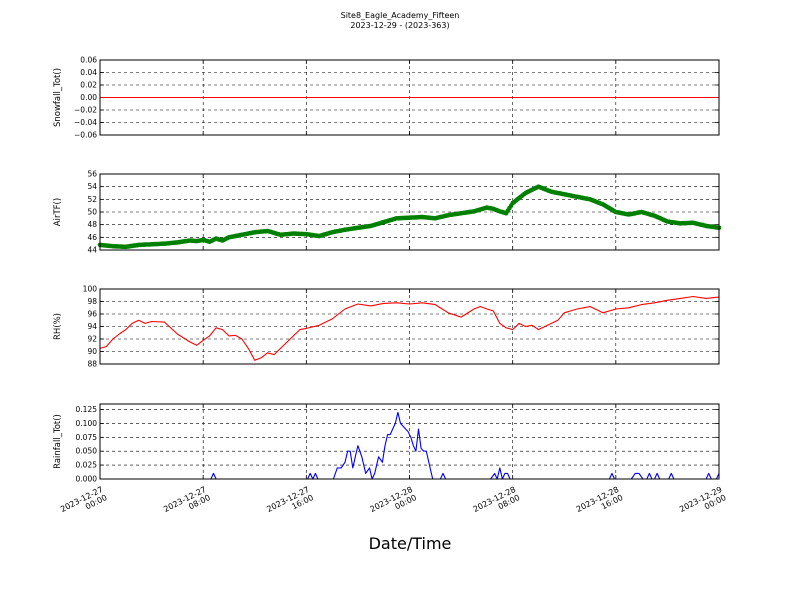 This screenshot has width=800, height=600. I want to click on airtf-axes-frame, so click(409, 212).